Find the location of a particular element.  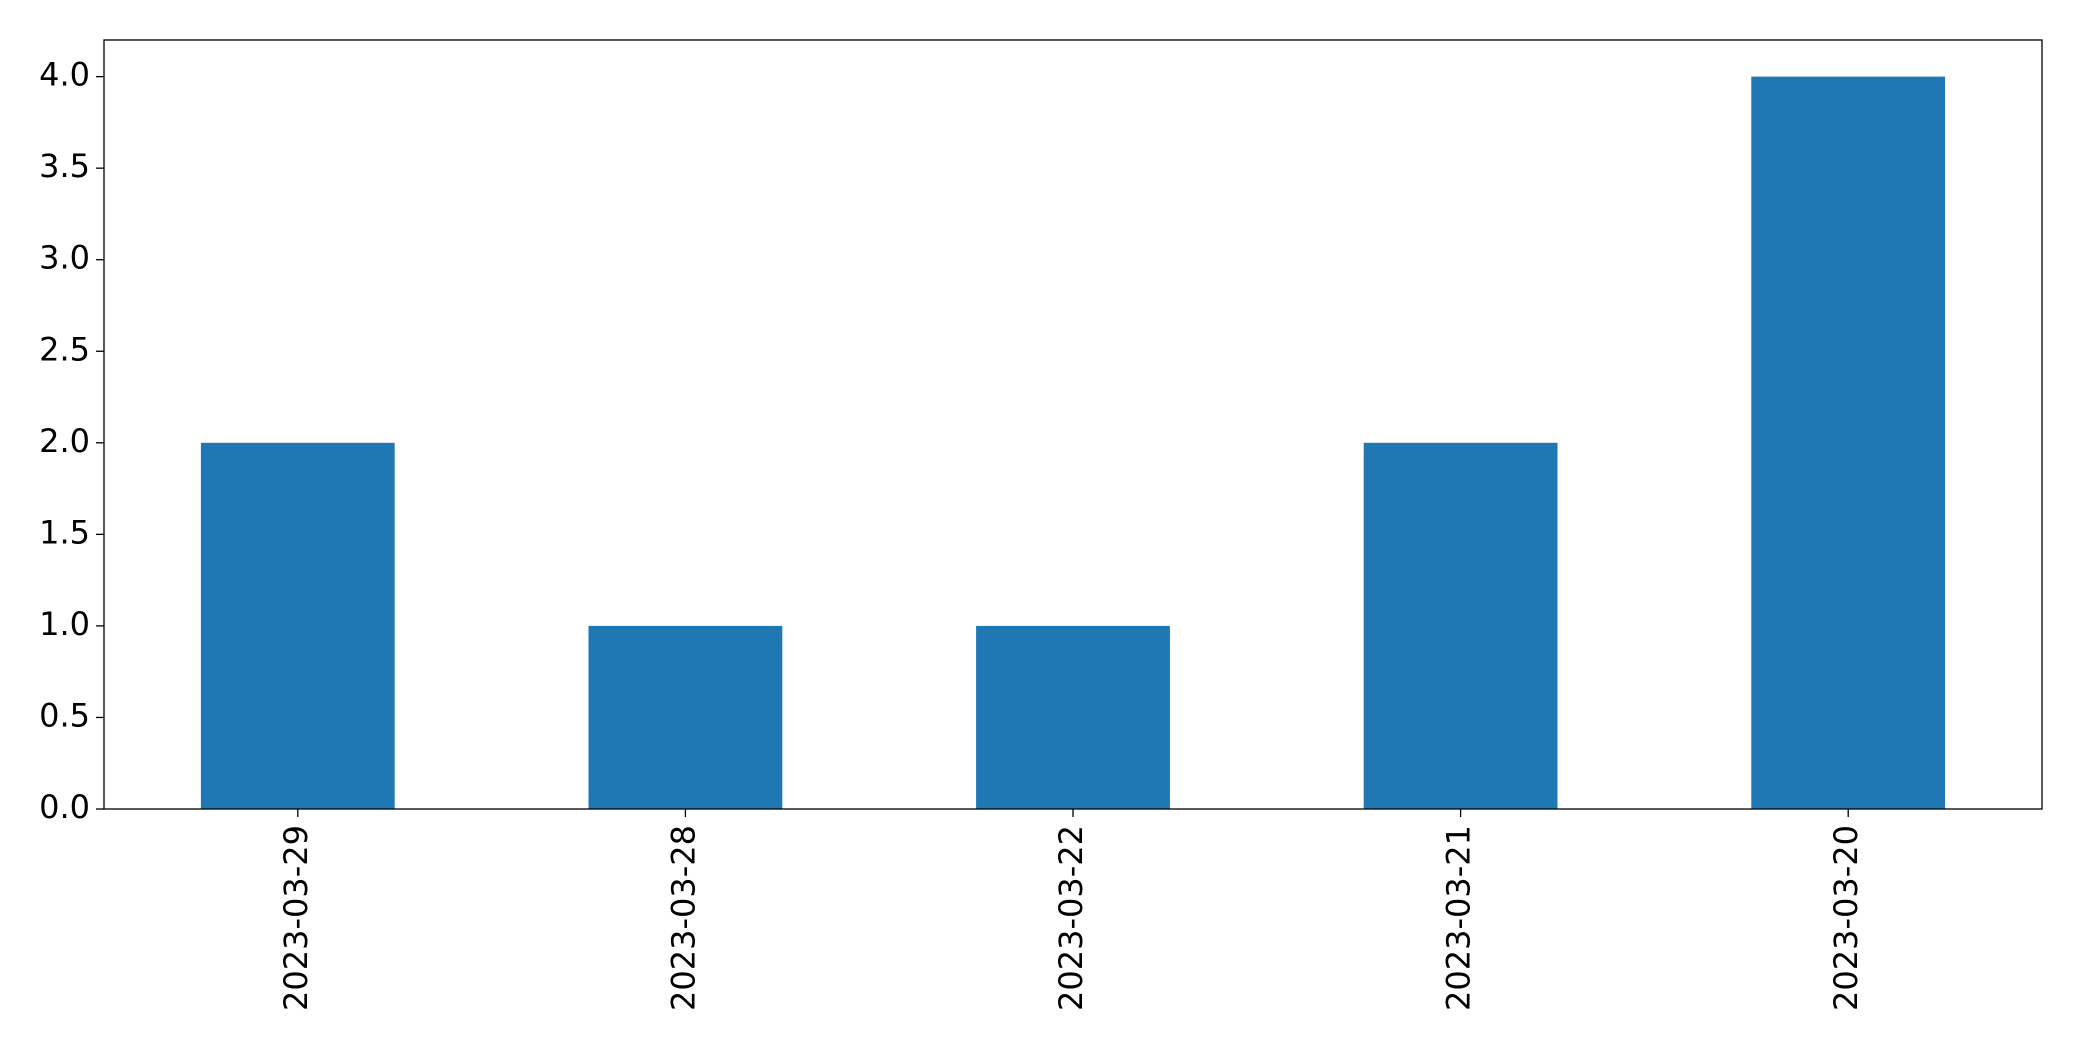

y-tick-label: 4.0 is located at coordinates (64, 75).